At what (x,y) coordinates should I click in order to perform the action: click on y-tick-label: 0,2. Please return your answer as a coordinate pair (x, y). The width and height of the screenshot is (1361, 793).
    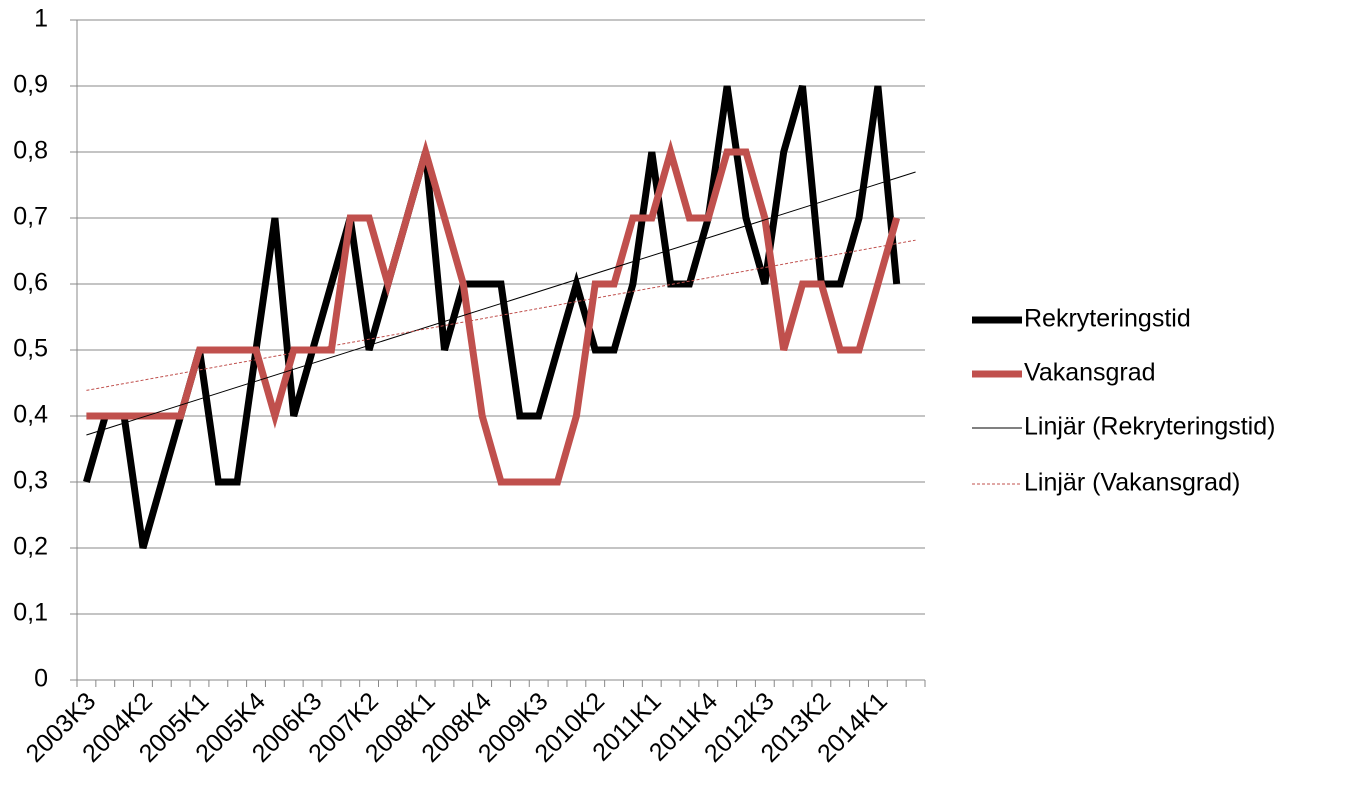
    Looking at the image, I should click on (30, 547).